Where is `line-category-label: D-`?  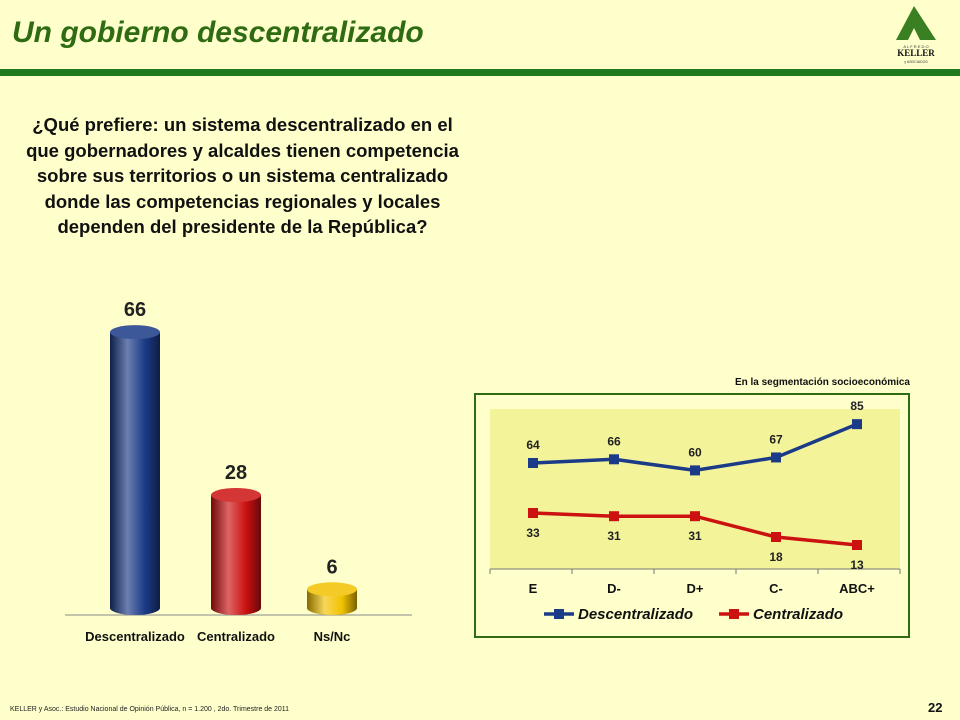
line-category-label: D- is located at coordinates (614, 588).